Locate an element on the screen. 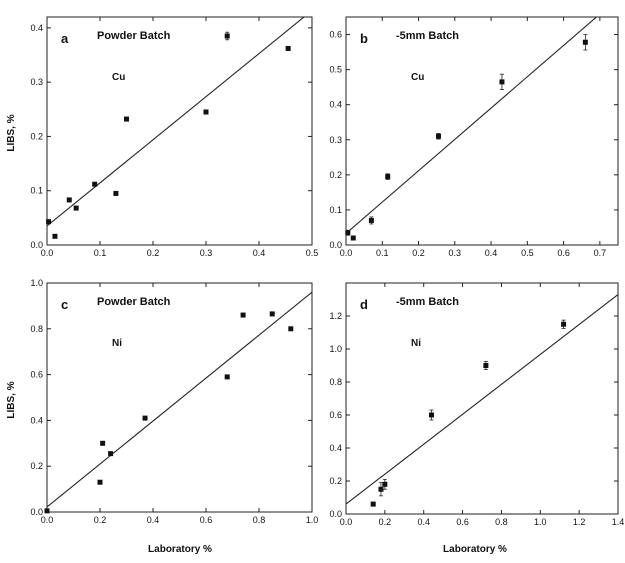  panel-element-label: Cu is located at coordinates (417, 77).